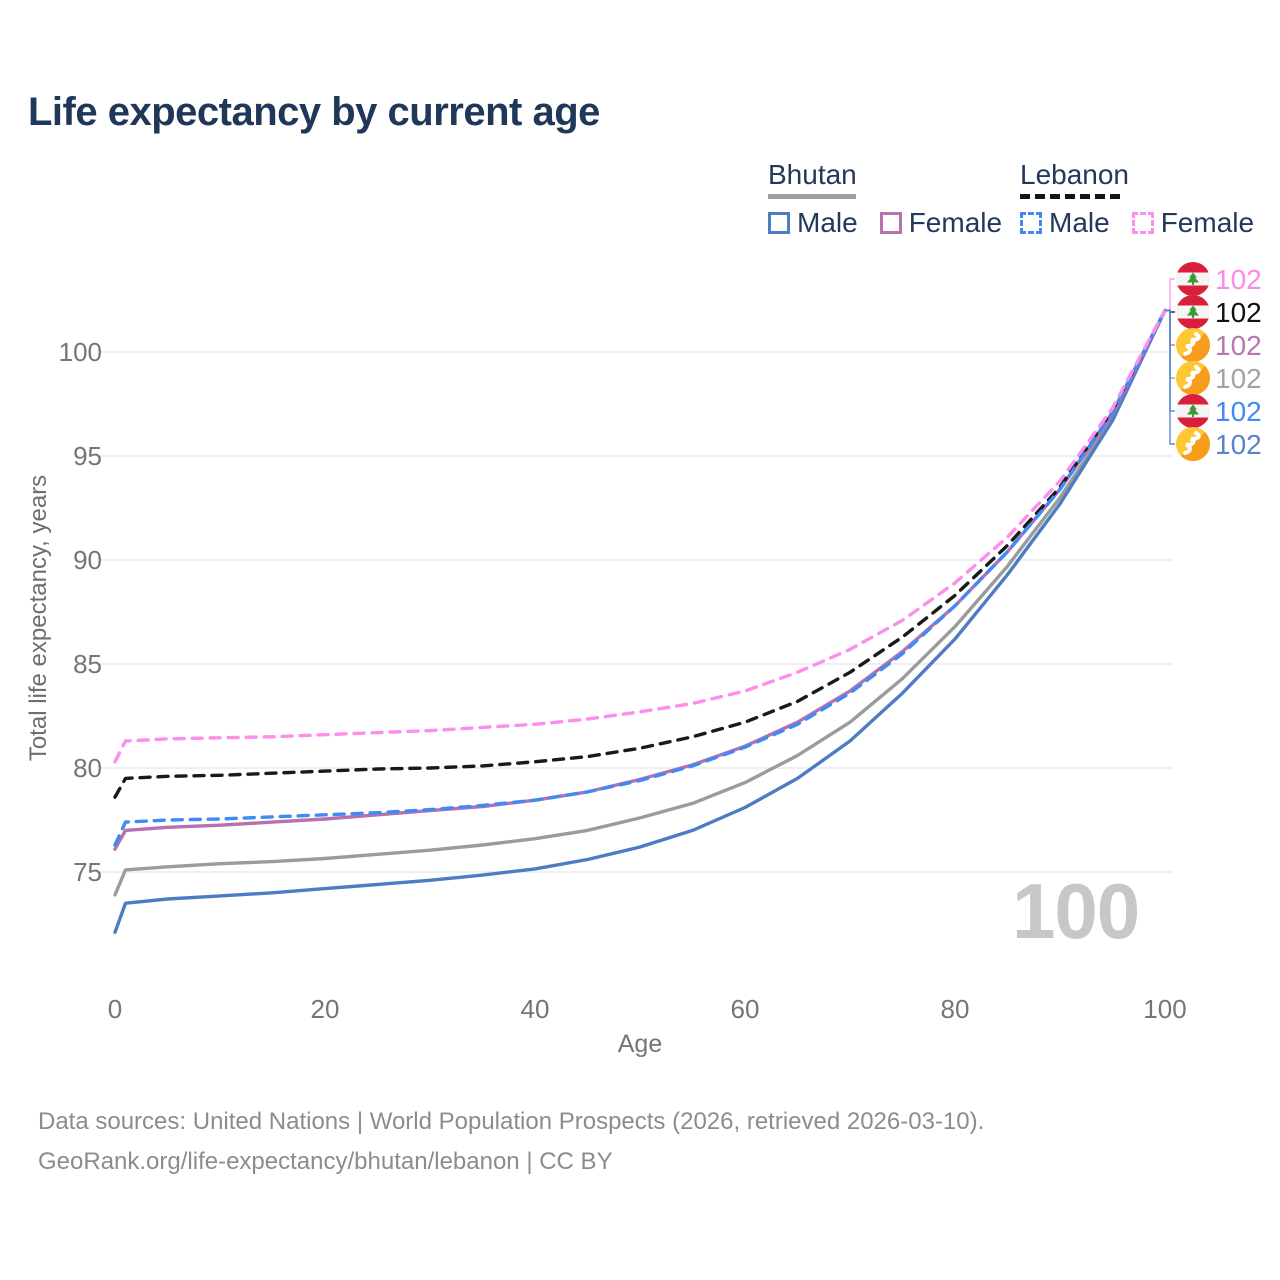 This screenshot has width=1280, height=1280. What do you see at coordinates (1238, 312) in the screenshot?
I see `end-value-label-lebanon-both: 102` at bounding box center [1238, 312].